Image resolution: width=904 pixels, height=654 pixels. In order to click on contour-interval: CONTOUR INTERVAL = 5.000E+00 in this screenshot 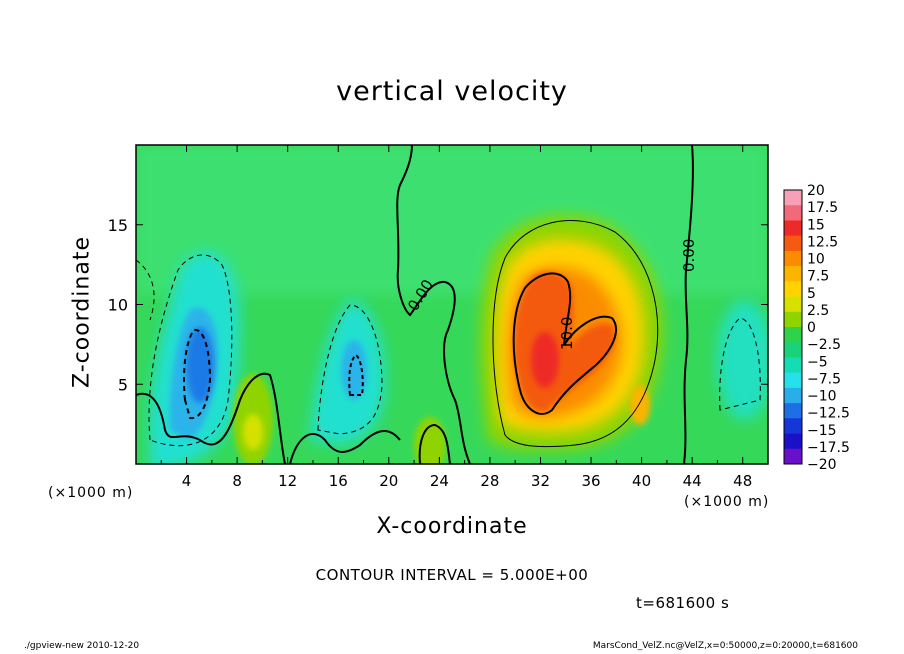, I will do `click(452, 575)`.